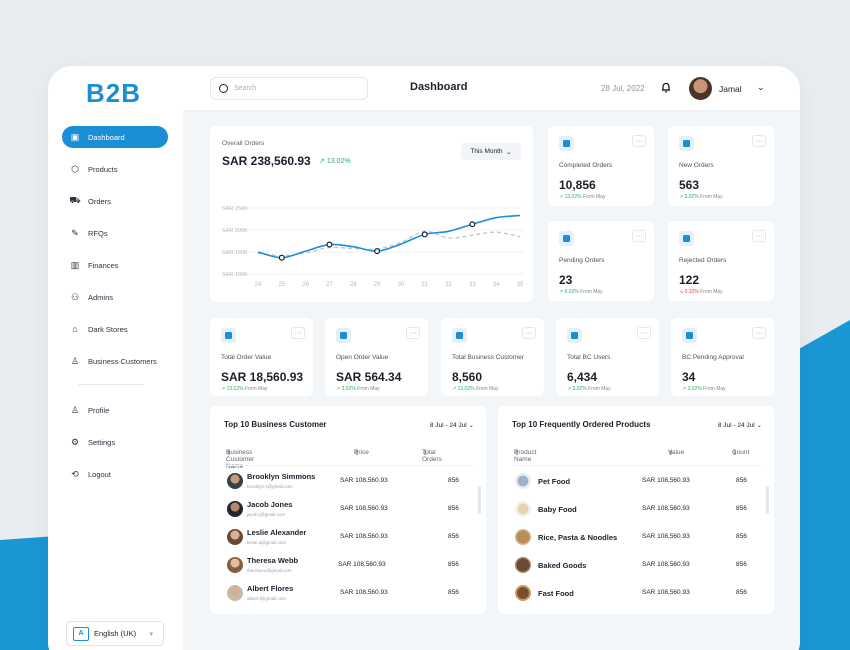  Describe the element at coordinates (691, 292) in the screenshot. I see `stat-delta-value: 0.32%` at that location.